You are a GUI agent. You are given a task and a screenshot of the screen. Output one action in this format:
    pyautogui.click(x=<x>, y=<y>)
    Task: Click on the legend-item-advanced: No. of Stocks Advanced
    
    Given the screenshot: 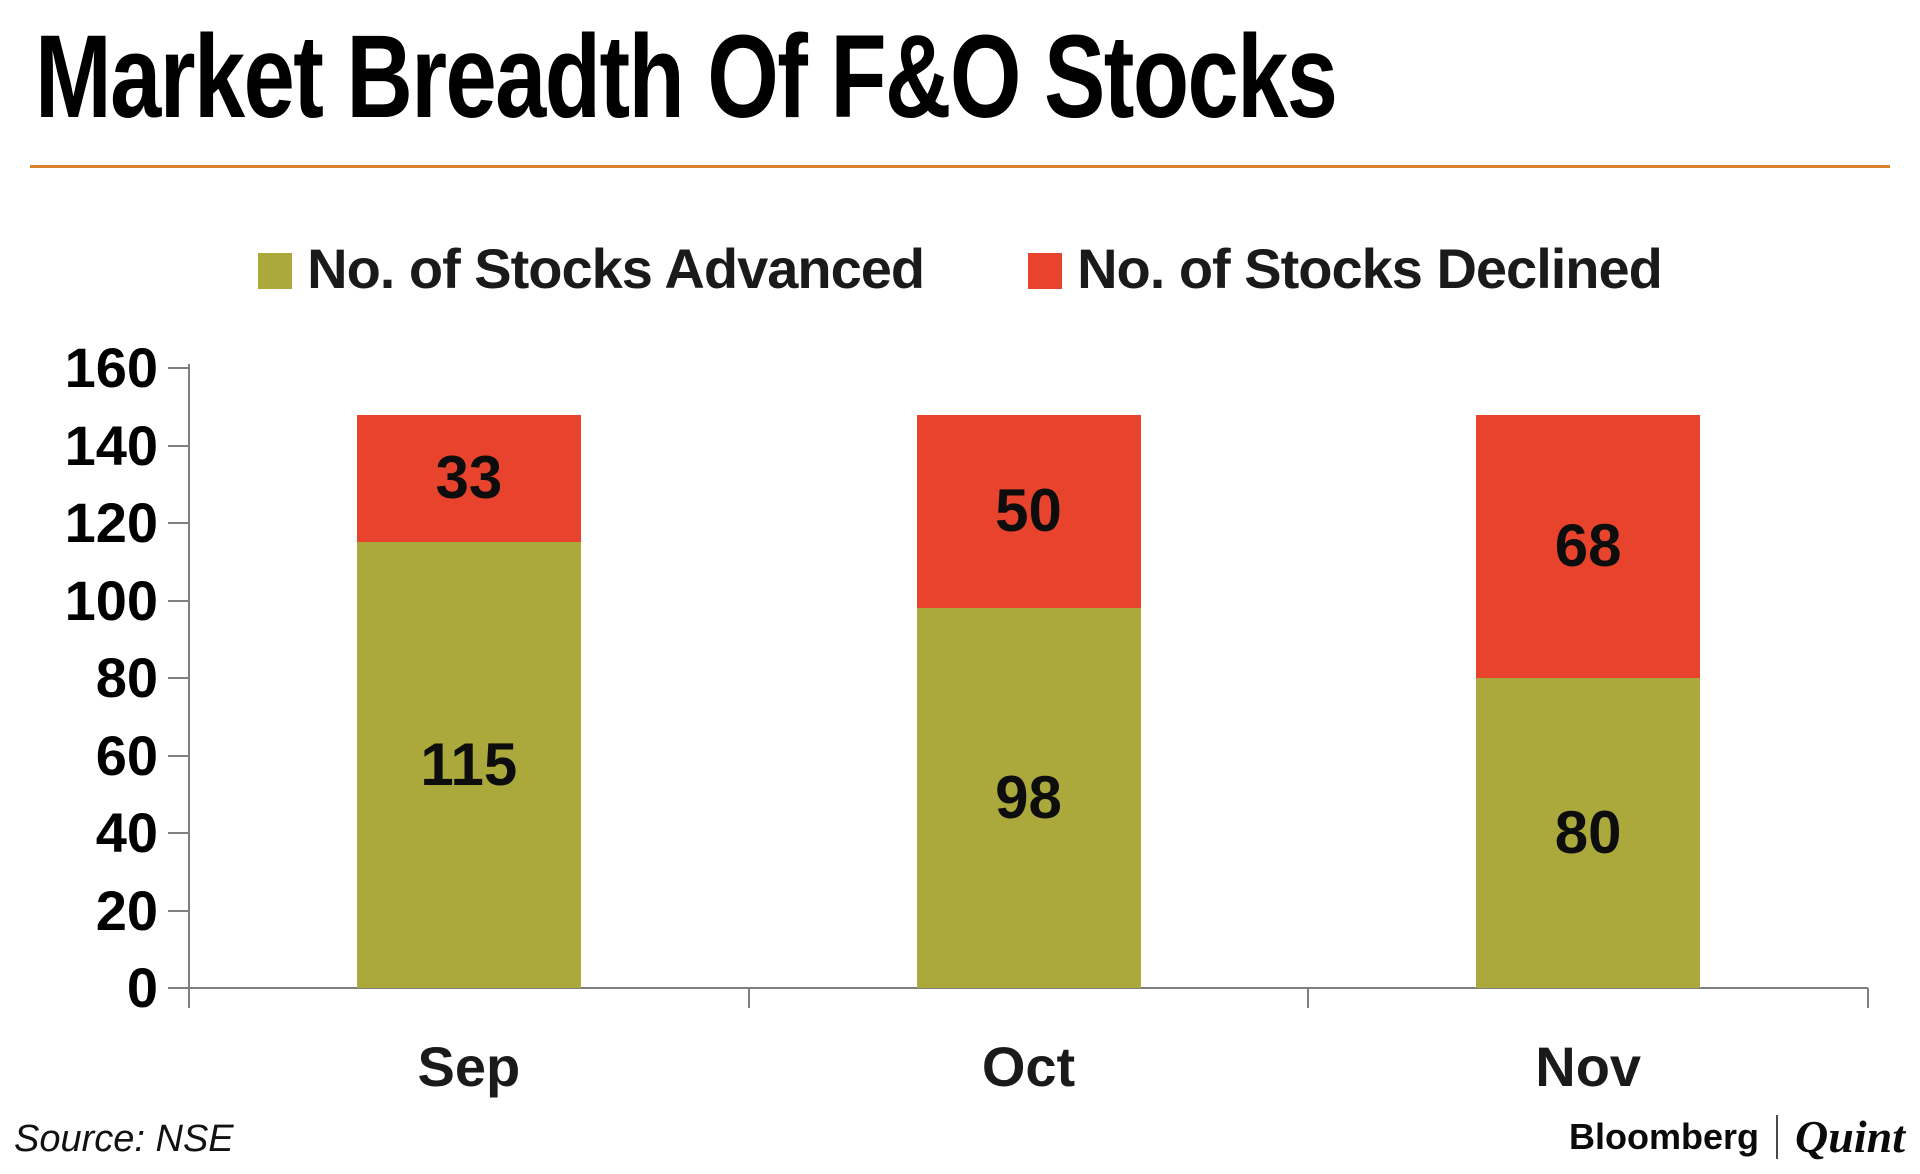 What is the action you would take?
    pyautogui.click(x=591, y=268)
    